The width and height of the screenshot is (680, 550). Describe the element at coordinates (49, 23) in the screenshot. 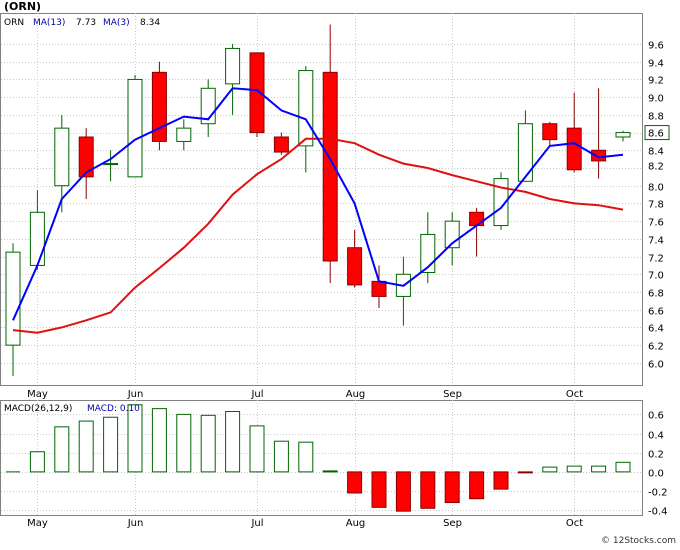

I see `ma13-legend-label: MA(13)` at that location.